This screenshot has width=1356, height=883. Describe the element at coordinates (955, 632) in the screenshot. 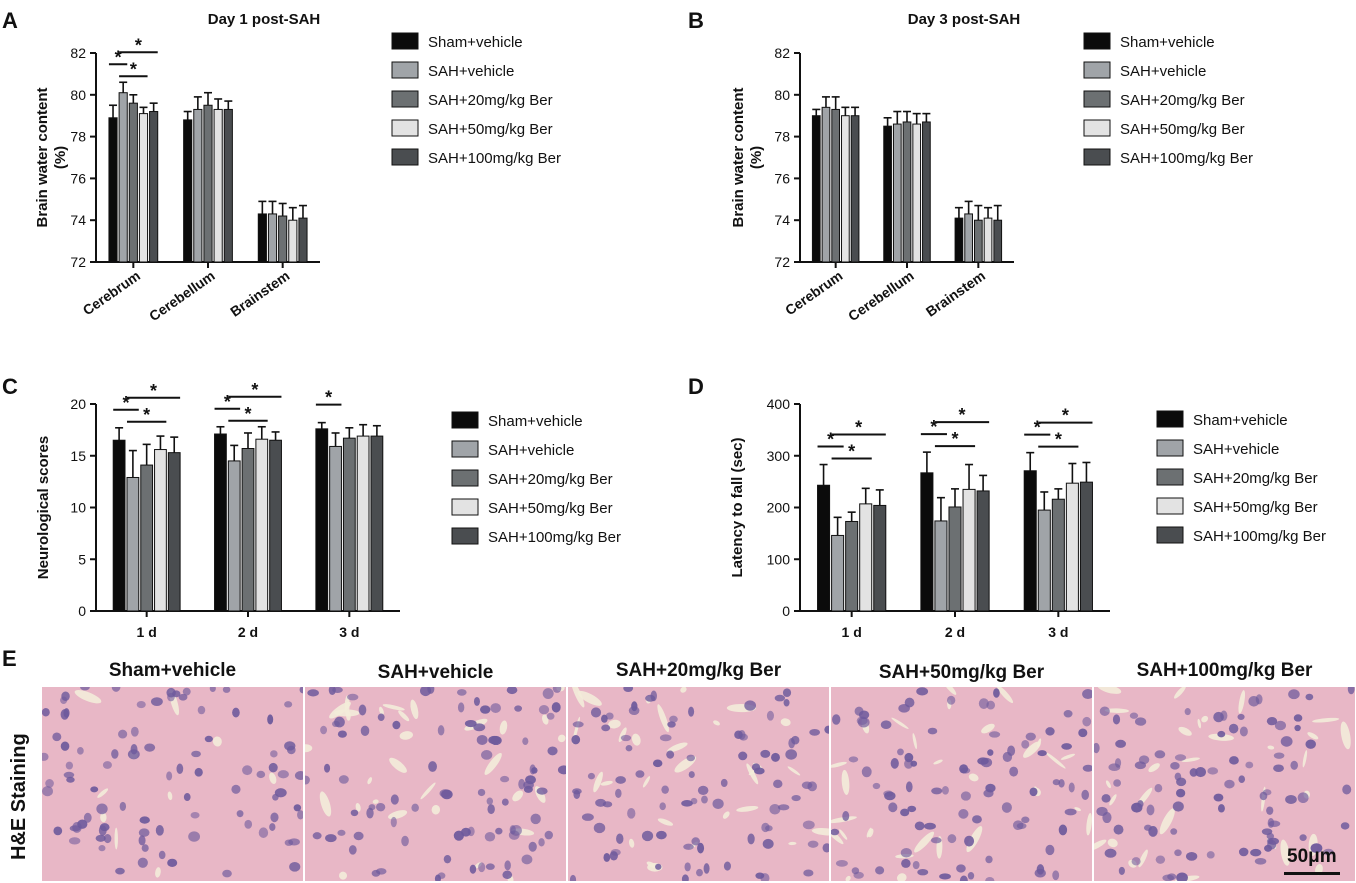

I see `x-tick-label: 2 d` at that location.